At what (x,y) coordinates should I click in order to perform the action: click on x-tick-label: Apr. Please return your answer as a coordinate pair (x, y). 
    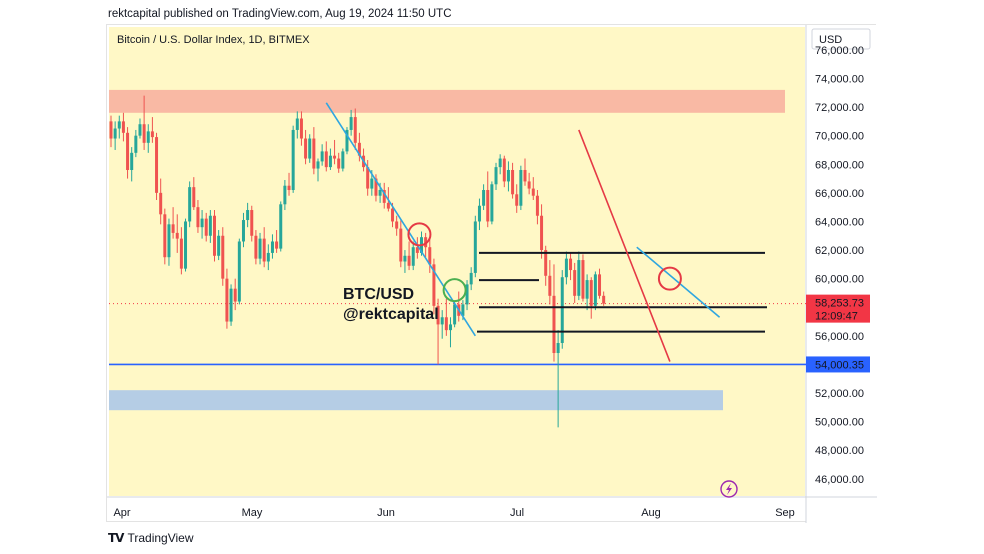
    Looking at the image, I should click on (121, 513).